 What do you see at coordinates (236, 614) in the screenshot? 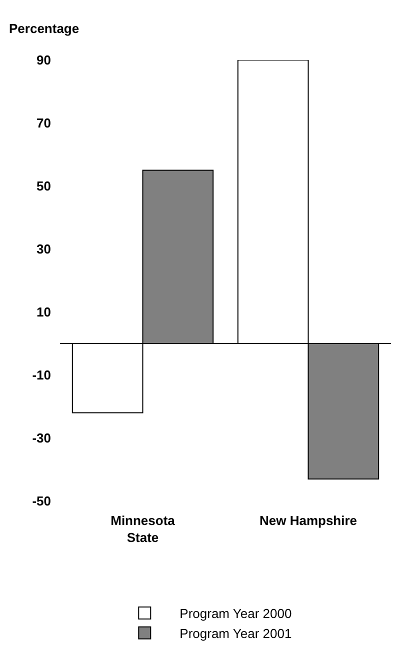
I see `legend-label: Program Year 2000` at bounding box center [236, 614].